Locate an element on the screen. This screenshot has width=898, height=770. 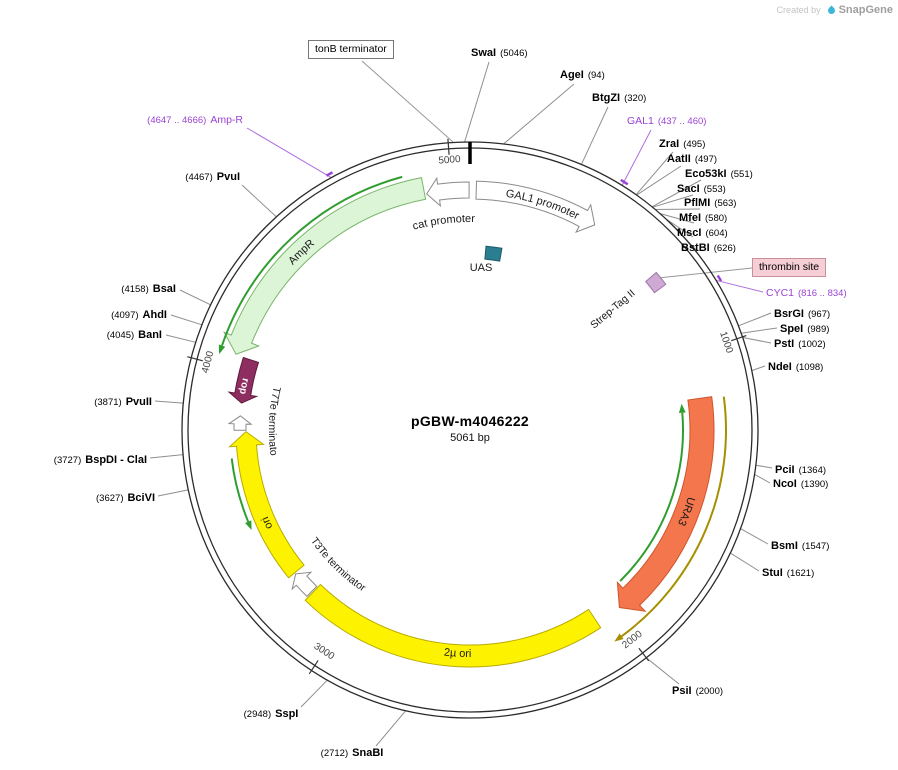
callout-line-ndei is located at coordinates (758, 368).